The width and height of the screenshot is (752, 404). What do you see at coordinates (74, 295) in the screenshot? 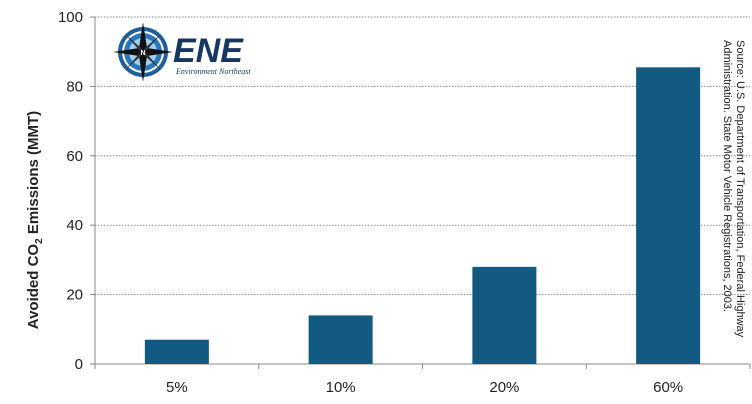
I see `y-tick-label: 20` at bounding box center [74, 295].